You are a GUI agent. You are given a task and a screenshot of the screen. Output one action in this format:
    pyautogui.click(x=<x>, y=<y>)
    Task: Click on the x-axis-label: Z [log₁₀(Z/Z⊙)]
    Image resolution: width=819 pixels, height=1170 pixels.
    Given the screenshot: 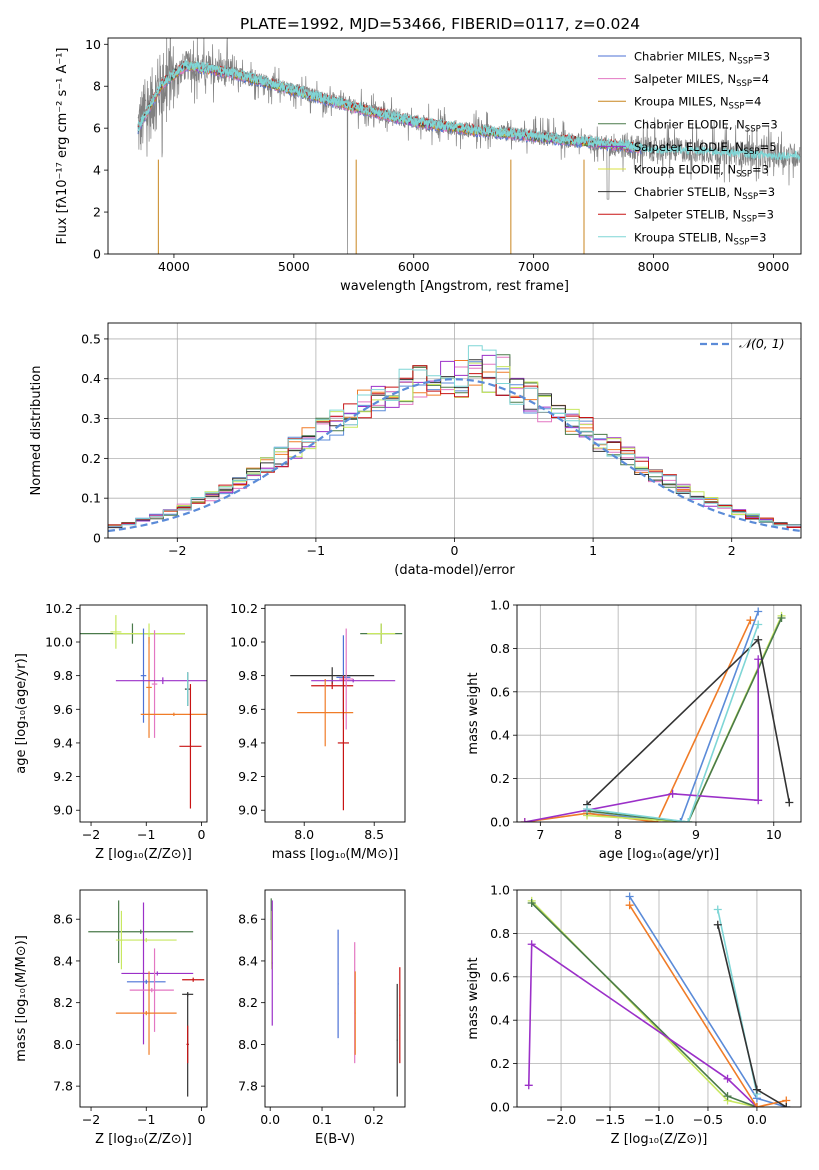 What is the action you would take?
    pyautogui.click(x=143, y=1139)
    